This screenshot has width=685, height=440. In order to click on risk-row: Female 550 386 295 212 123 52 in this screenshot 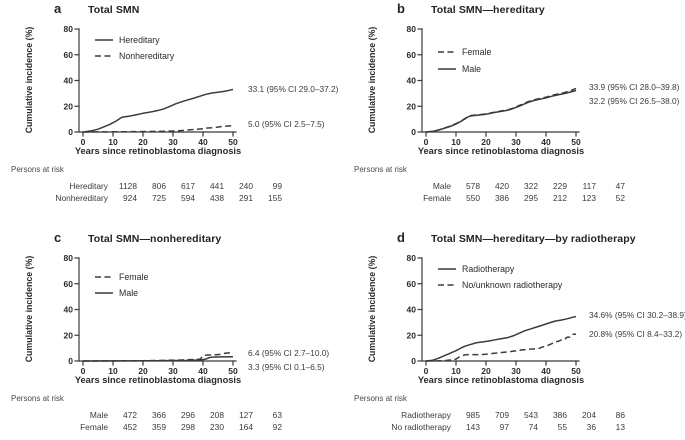, I will do `click(498, 199)`.